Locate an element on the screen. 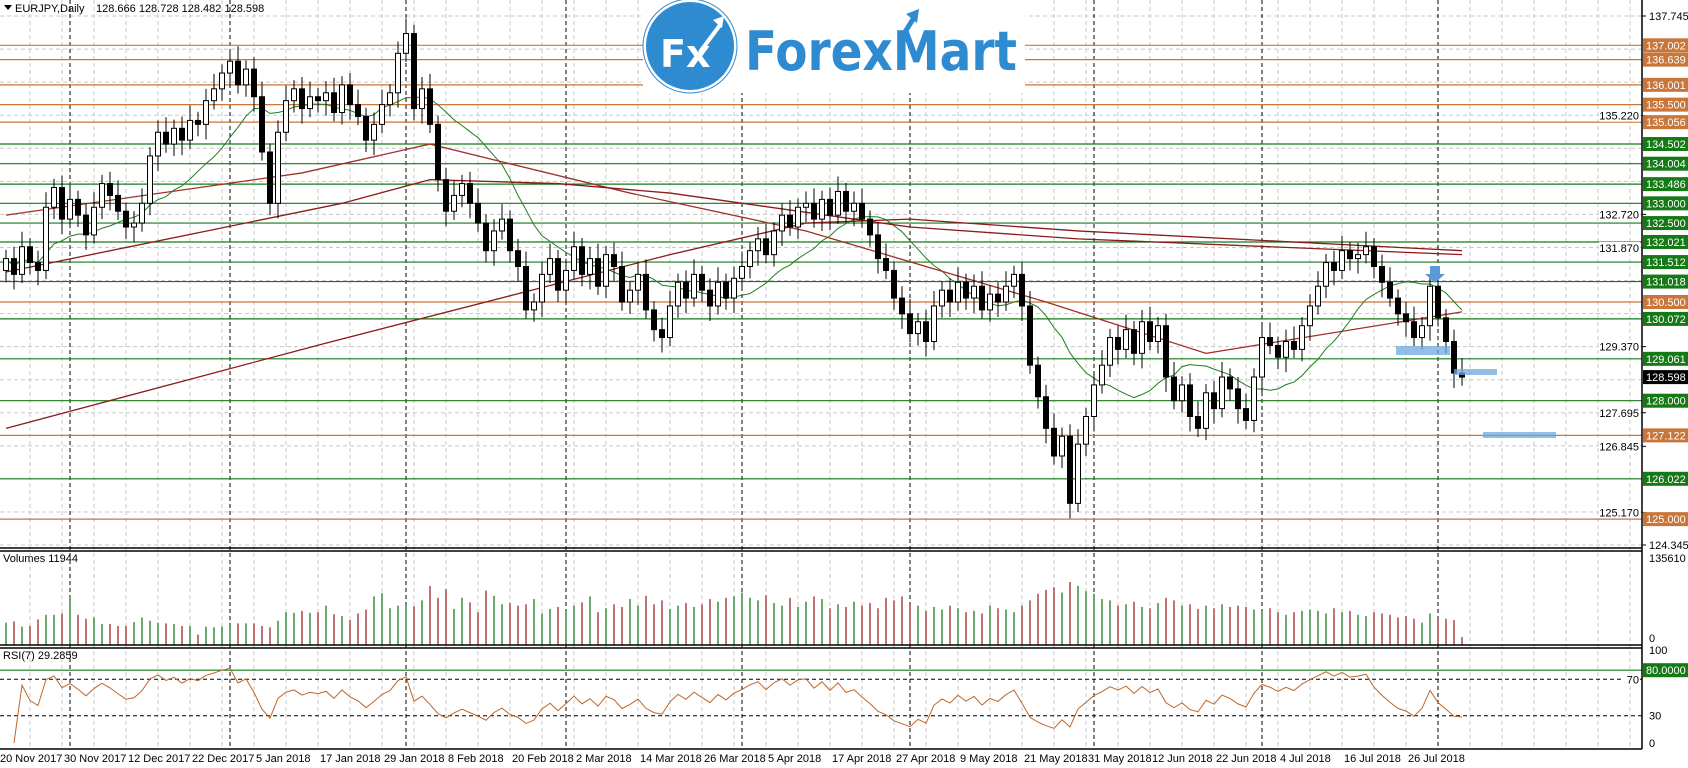  date-label: 5 Apr 2018 is located at coordinates (794, 759).